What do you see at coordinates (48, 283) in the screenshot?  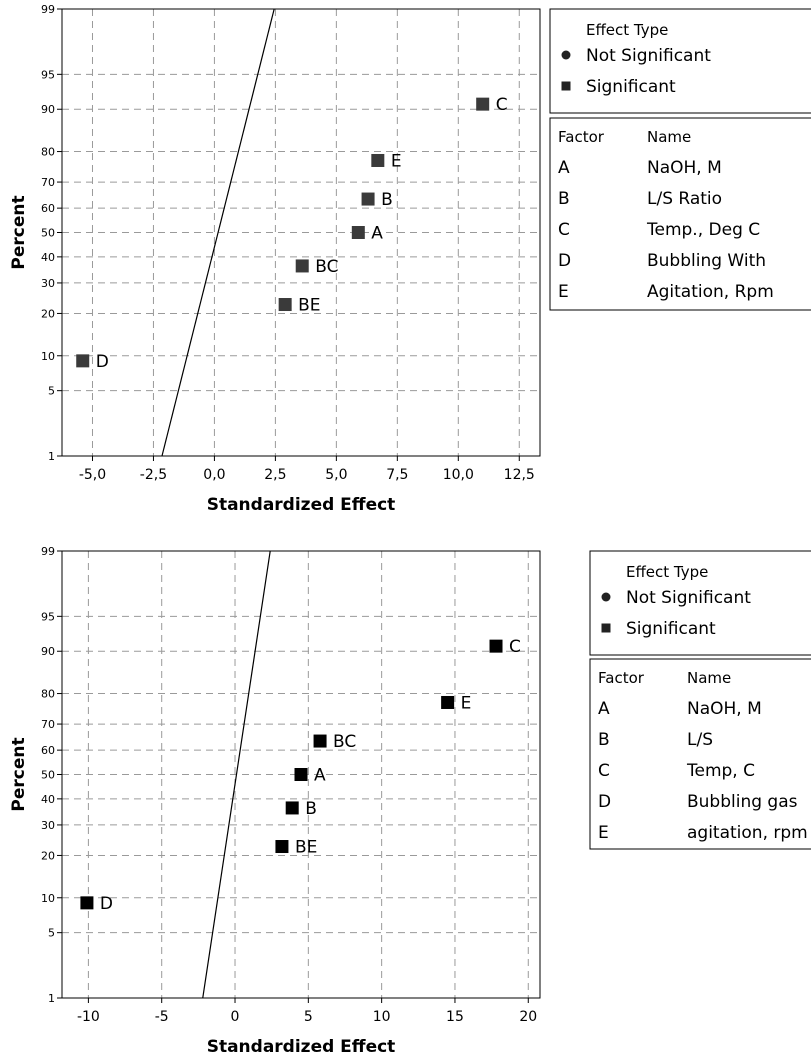 I see `y-tick-label: 30` at bounding box center [48, 283].